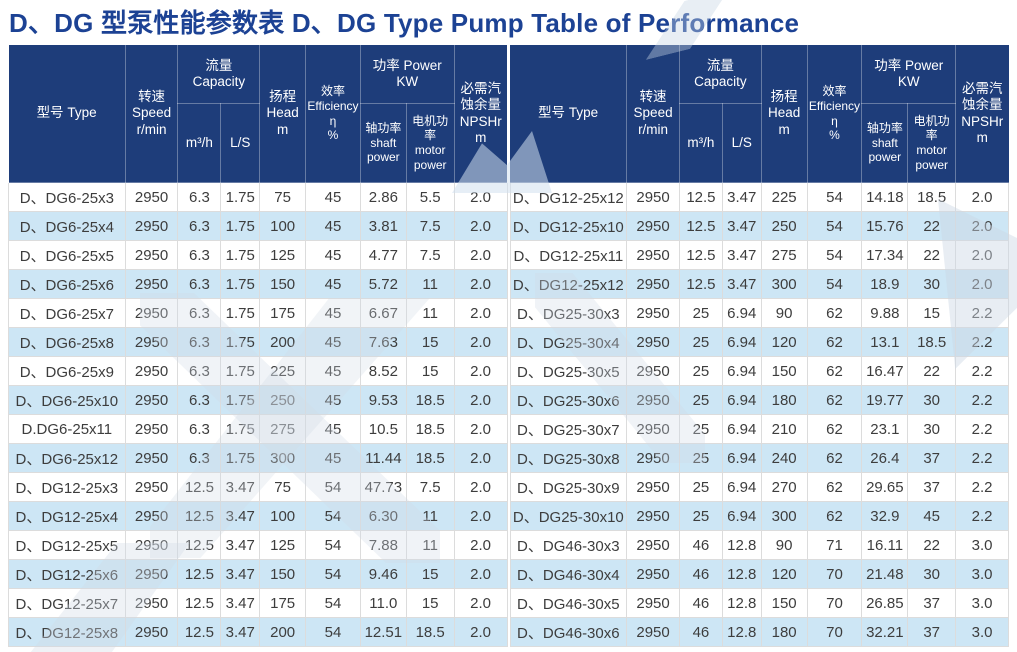  Describe the element at coordinates (932, 429) in the screenshot. I see `value-cell: 30` at that location.